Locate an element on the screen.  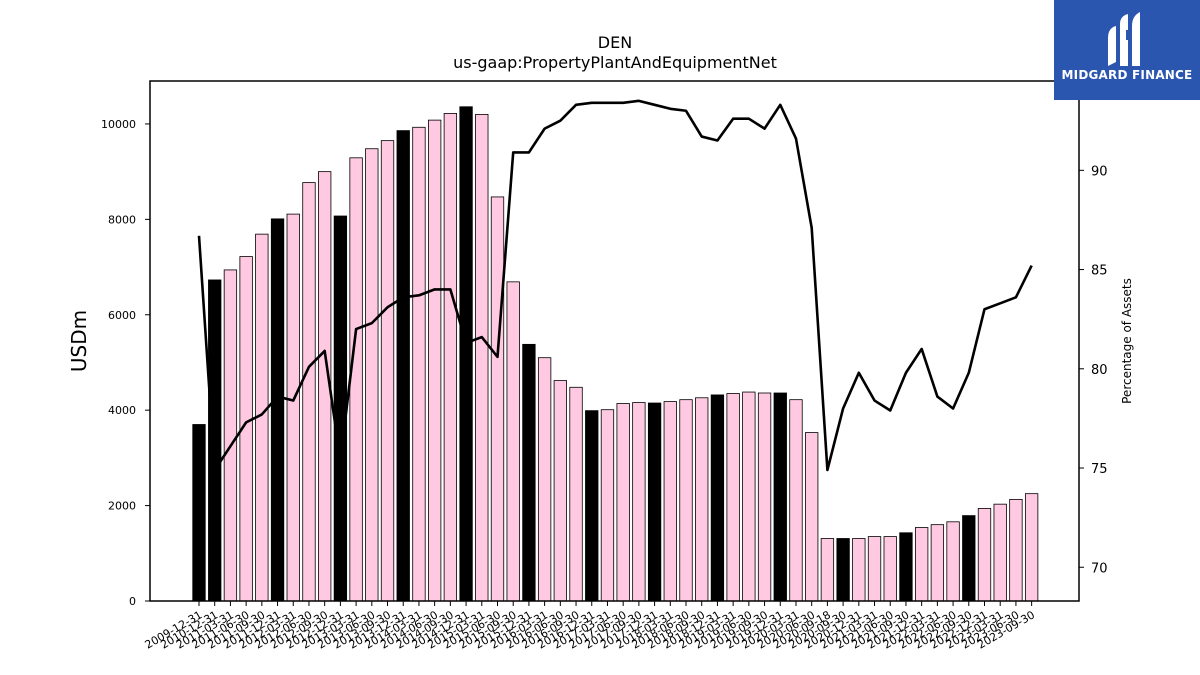
brand-name: MIDGARD FINANCE is located at coordinates (1127, 75).